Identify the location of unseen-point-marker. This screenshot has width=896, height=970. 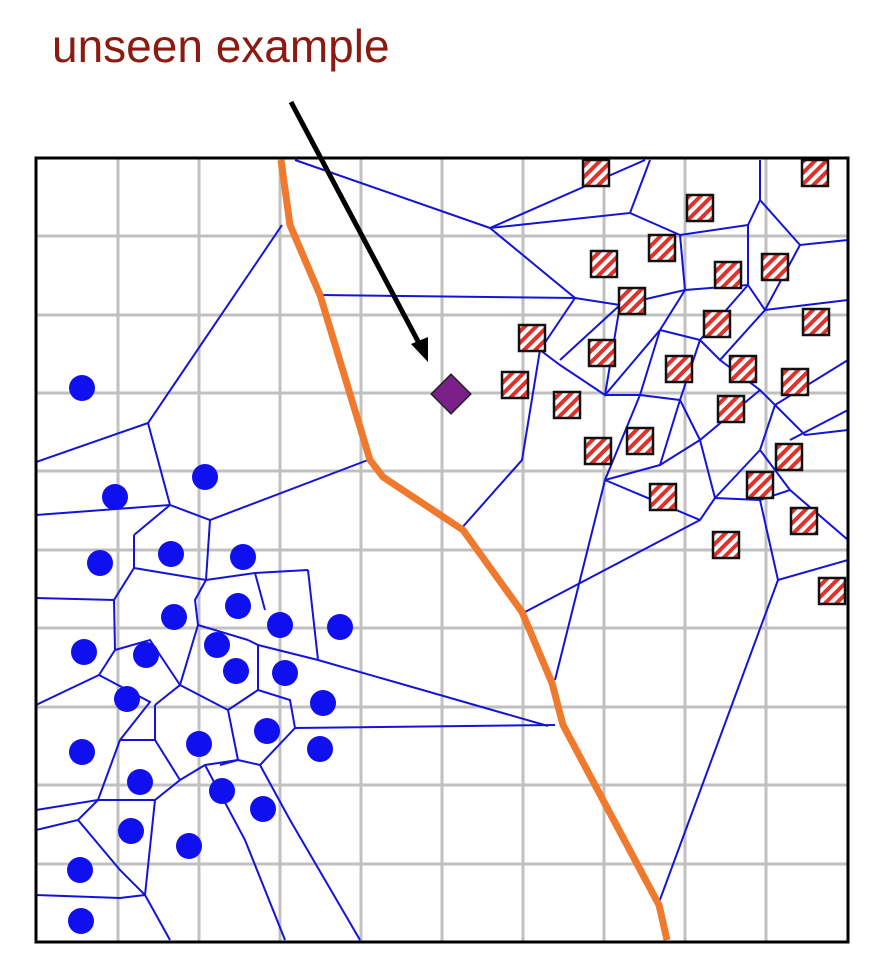
(451, 394).